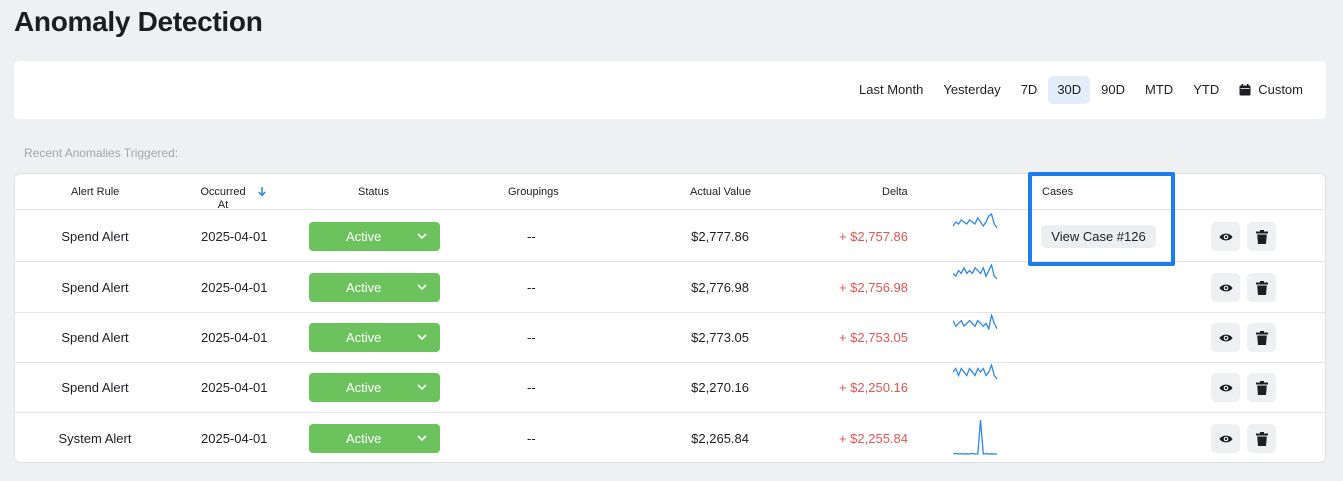 Image resolution: width=1343 pixels, height=481 pixels. I want to click on view-case-button: View Case #126, so click(1098, 236).